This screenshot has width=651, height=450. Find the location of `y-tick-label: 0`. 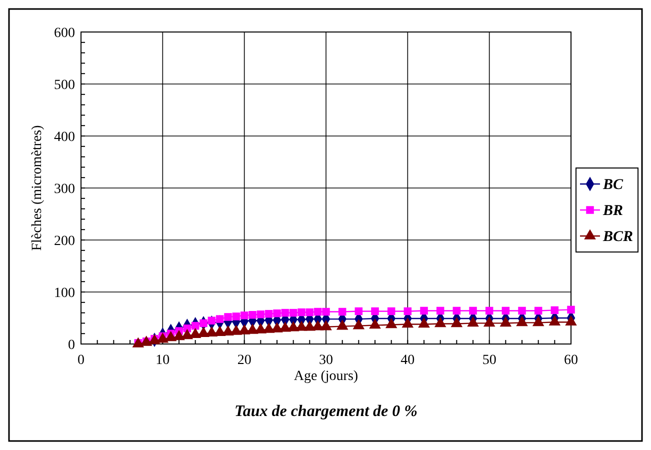

y-tick-label: 0 is located at coordinates (71, 345).